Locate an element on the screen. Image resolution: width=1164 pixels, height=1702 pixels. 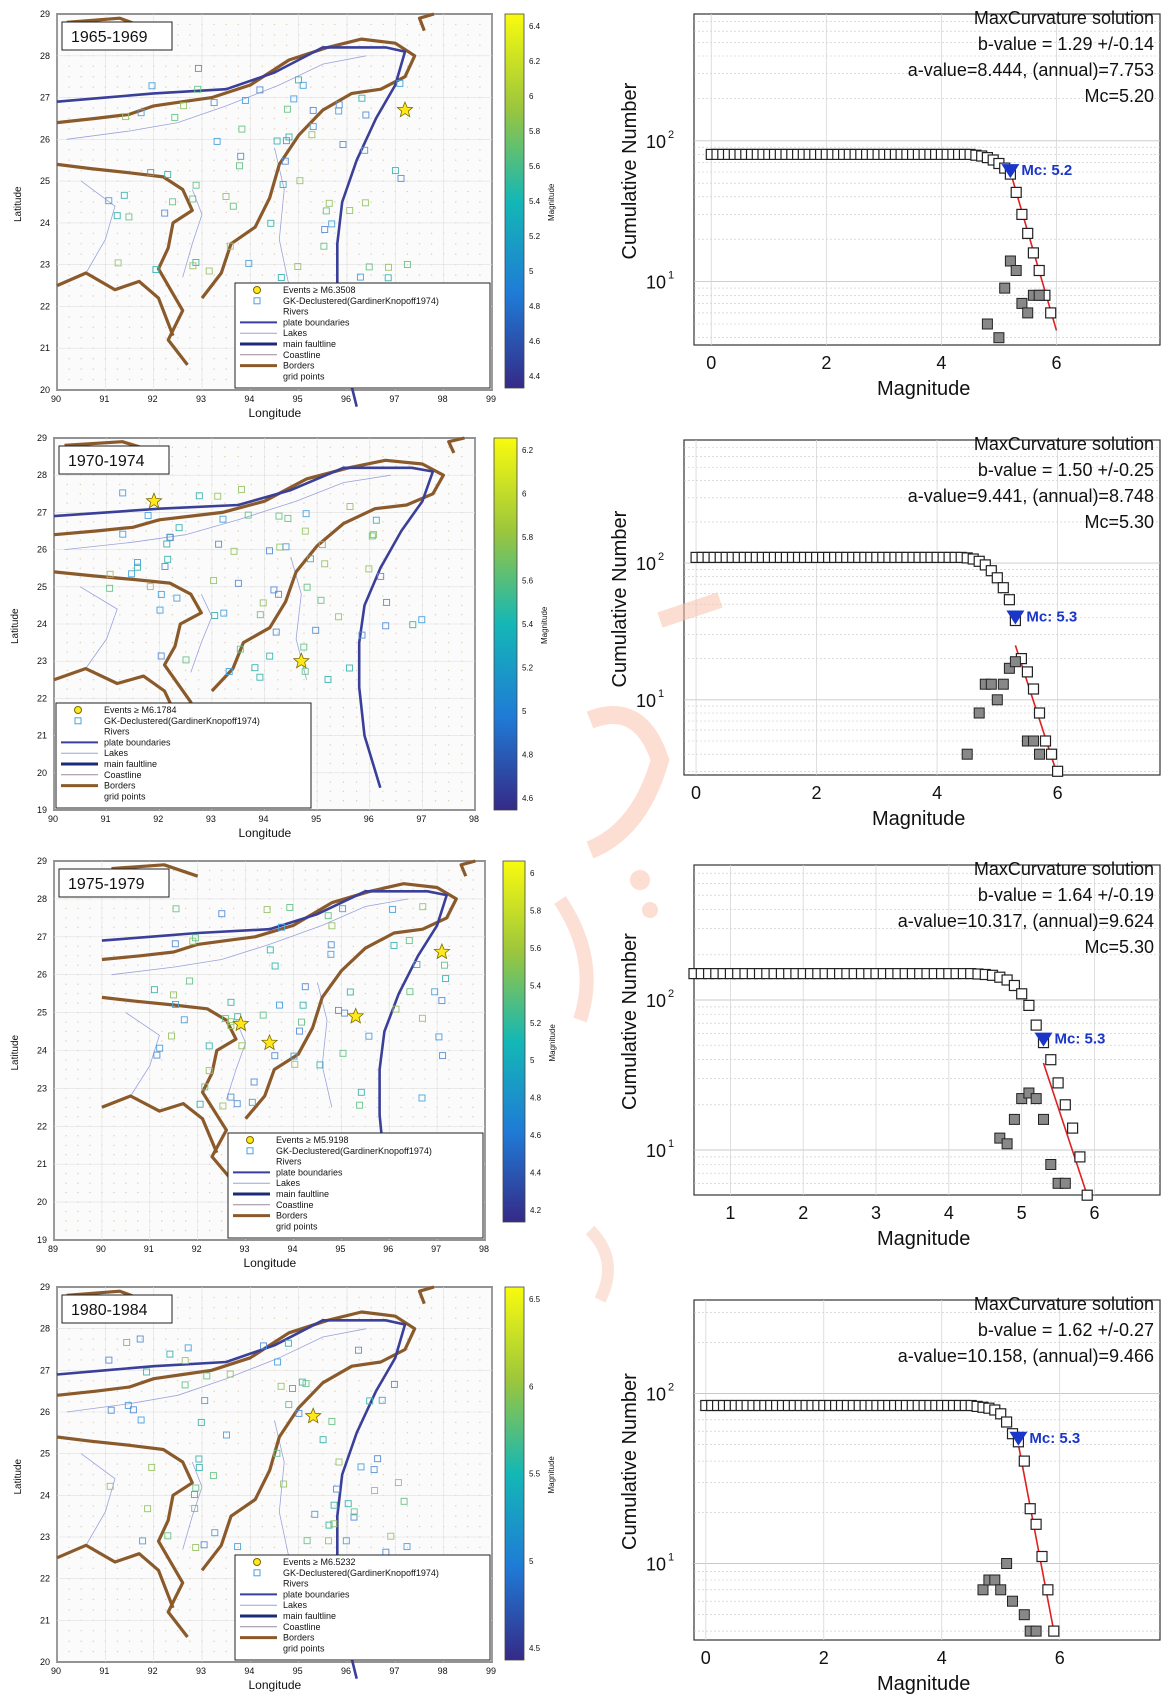
colorbar-tick: 4.4 is located at coordinates (536, 1173).